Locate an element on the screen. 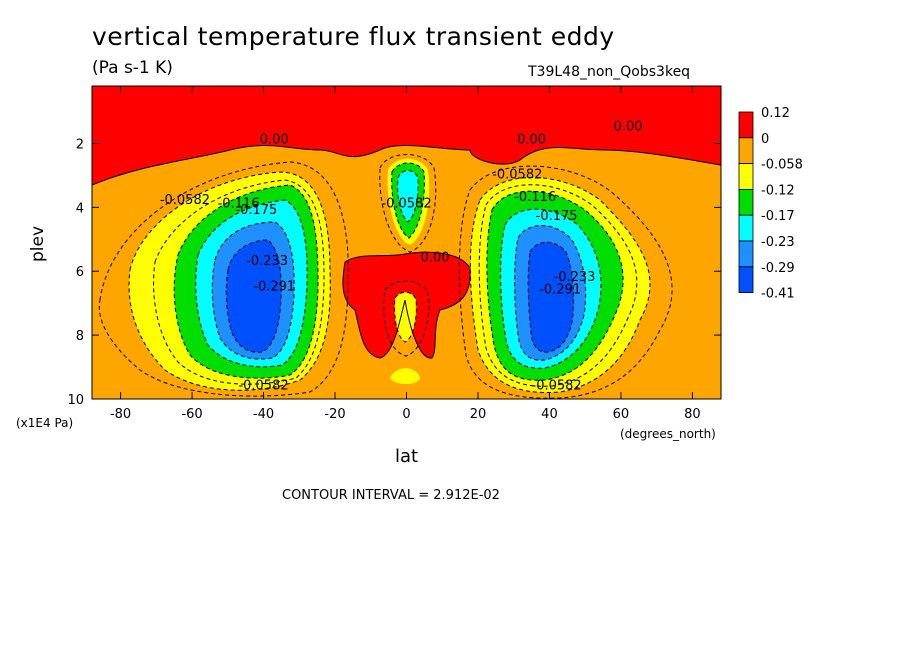 The height and width of the screenshot is (654, 904). contour-zero-center is located at coordinates (406, 305).